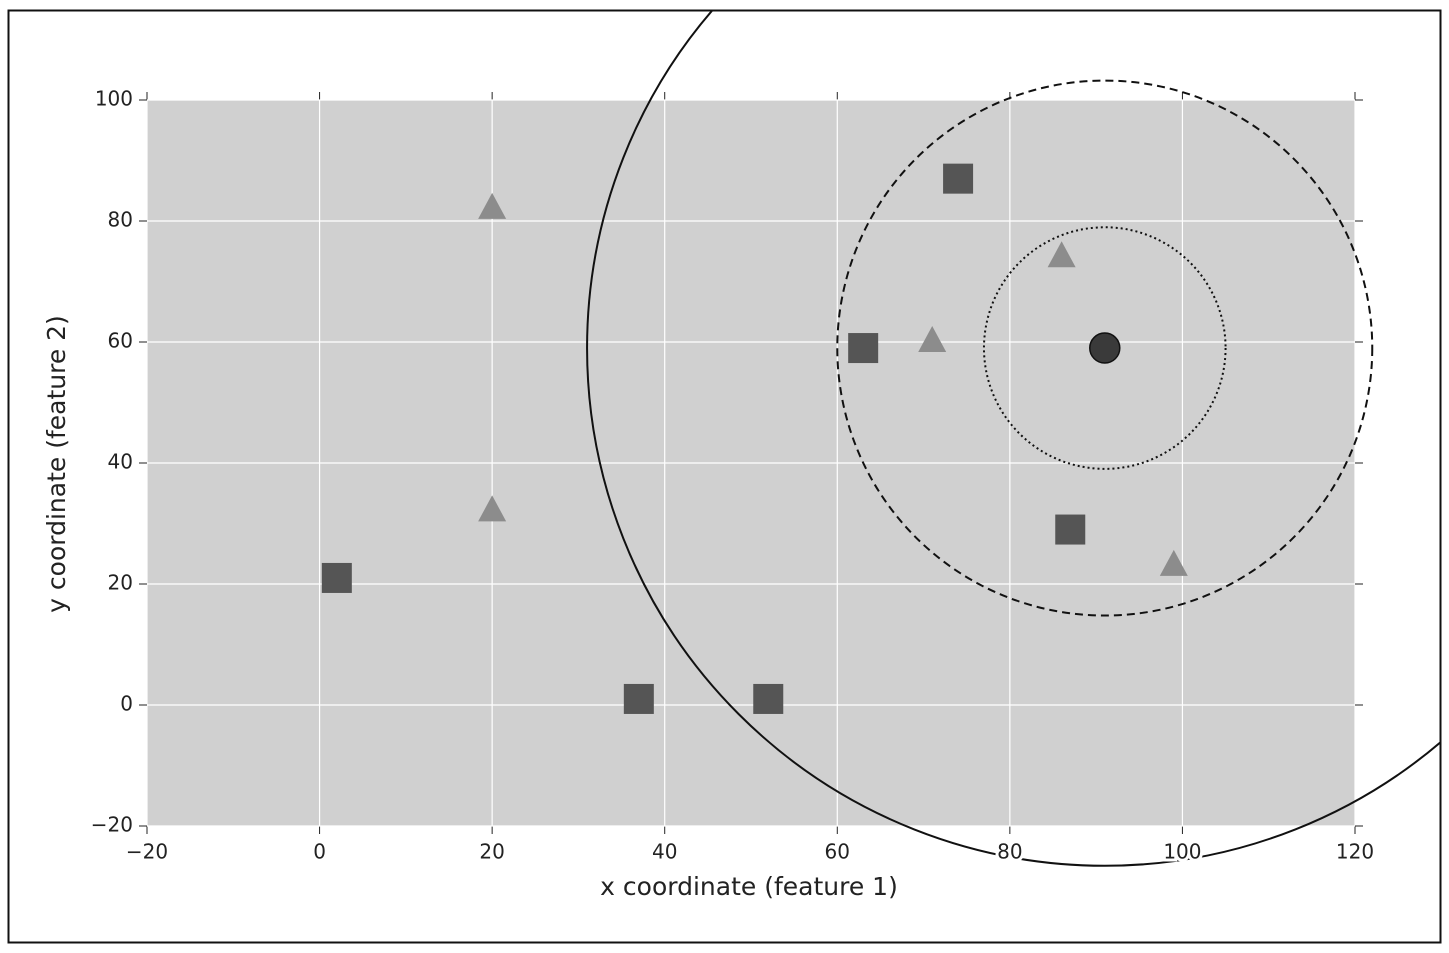 Image resolution: width=1449 pixels, height=953 pixels. I want to click on x-axis-label: x coordinate (feature 1), so click(749, 886).